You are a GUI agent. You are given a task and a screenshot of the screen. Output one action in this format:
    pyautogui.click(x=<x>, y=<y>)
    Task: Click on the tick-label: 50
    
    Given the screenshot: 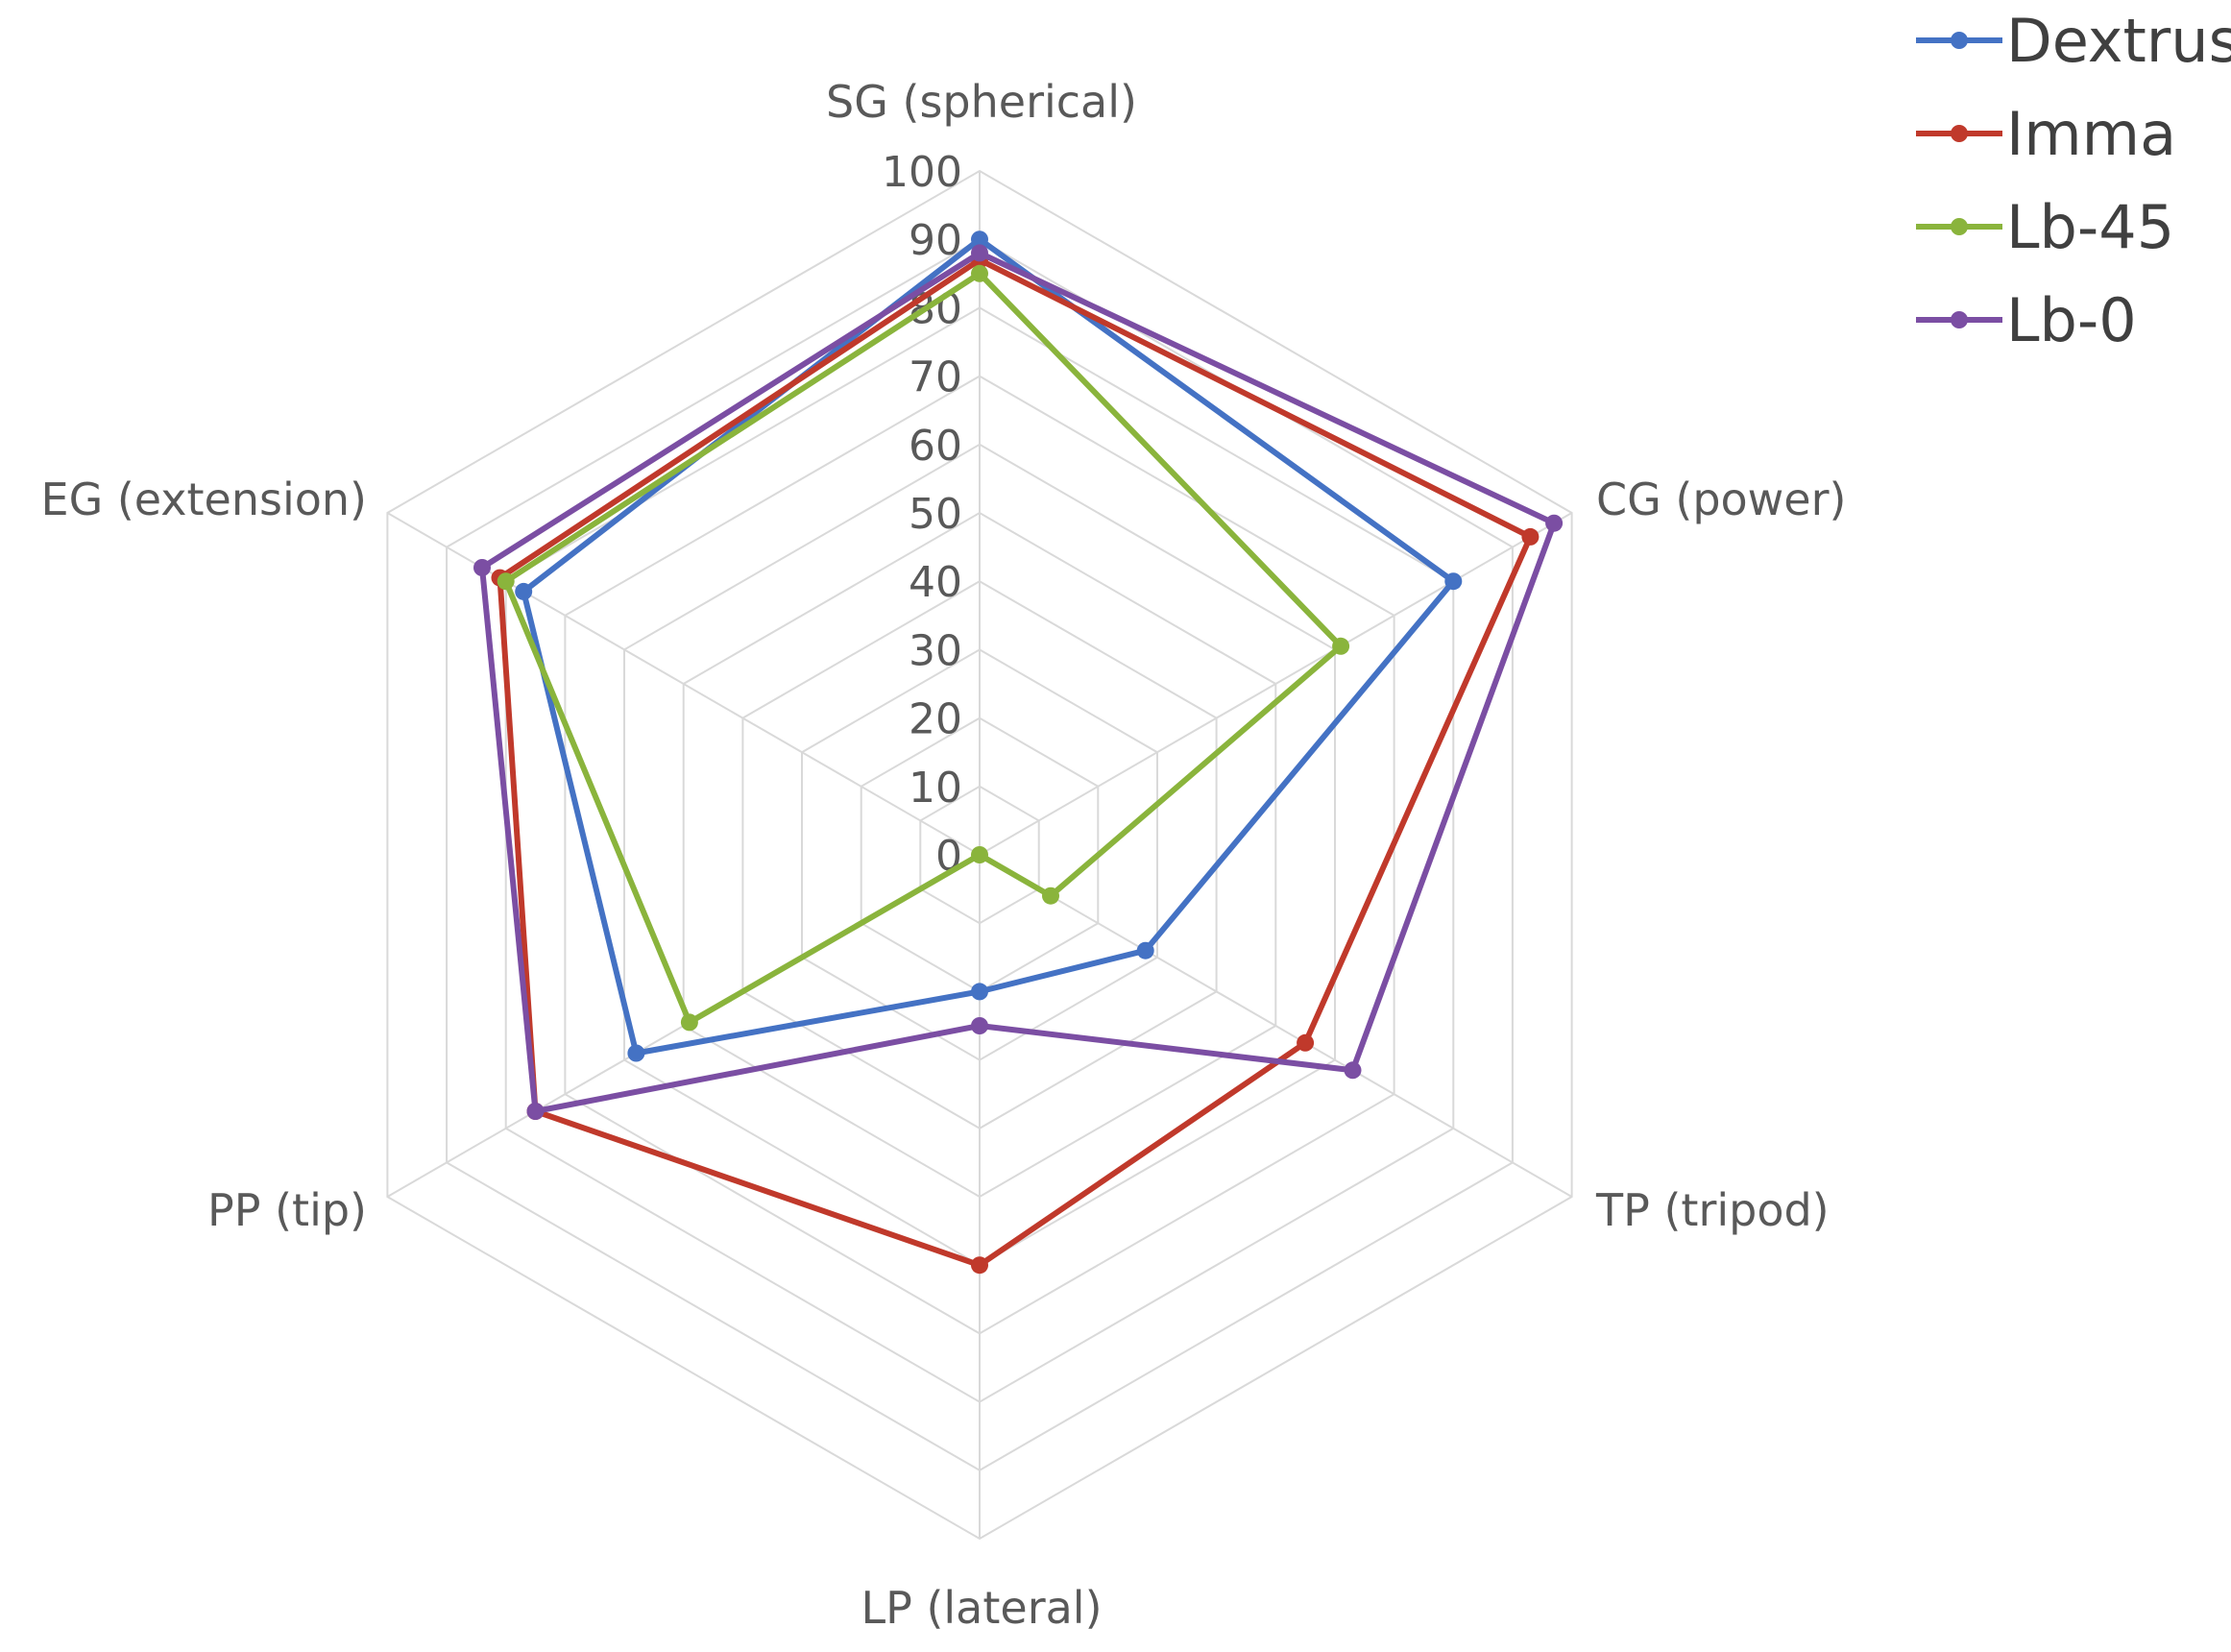 What is the action you would take?
    pyautogui.click(x=935, y=514)
    